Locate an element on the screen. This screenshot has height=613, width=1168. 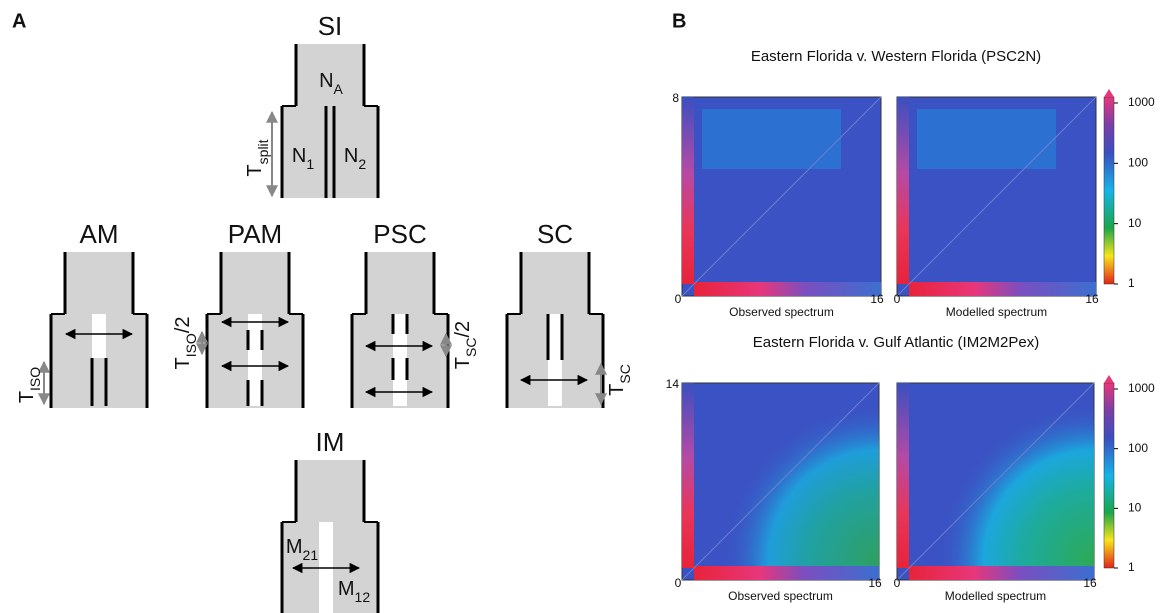
param-sub: split is located at coordinates (263, 151).